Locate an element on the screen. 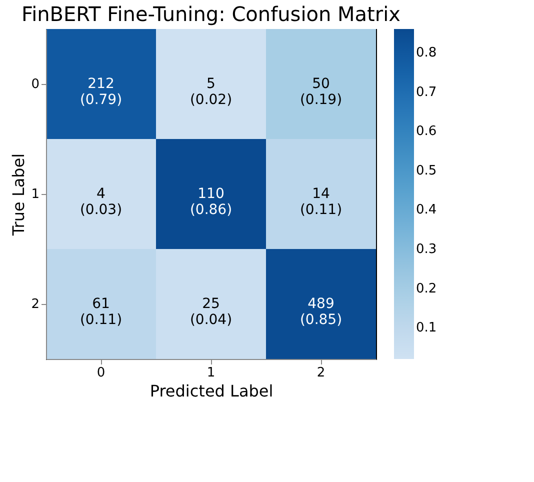 Image resolution: width=534 pixels, height=482 pixels. data-label: 5 (0.02) is located at coordinates (211, 92).